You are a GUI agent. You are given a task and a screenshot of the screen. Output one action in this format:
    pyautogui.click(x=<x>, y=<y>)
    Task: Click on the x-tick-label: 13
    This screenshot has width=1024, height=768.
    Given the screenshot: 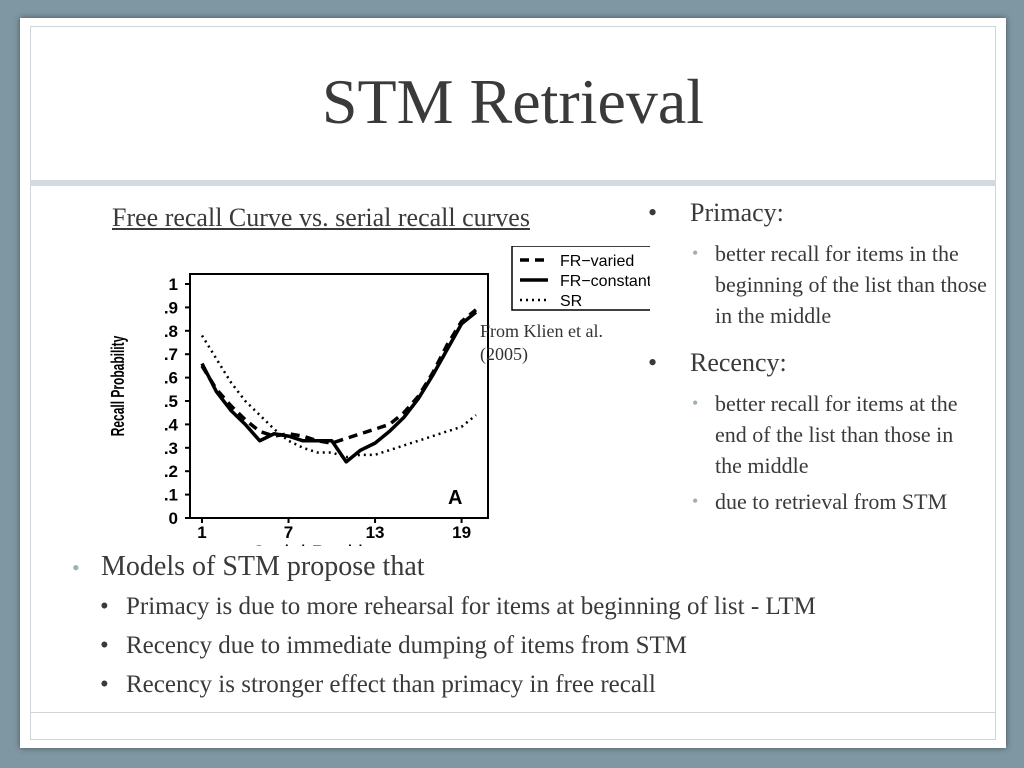 What is the action you would take?
    pyautogui.click(x=375, y=532)
    